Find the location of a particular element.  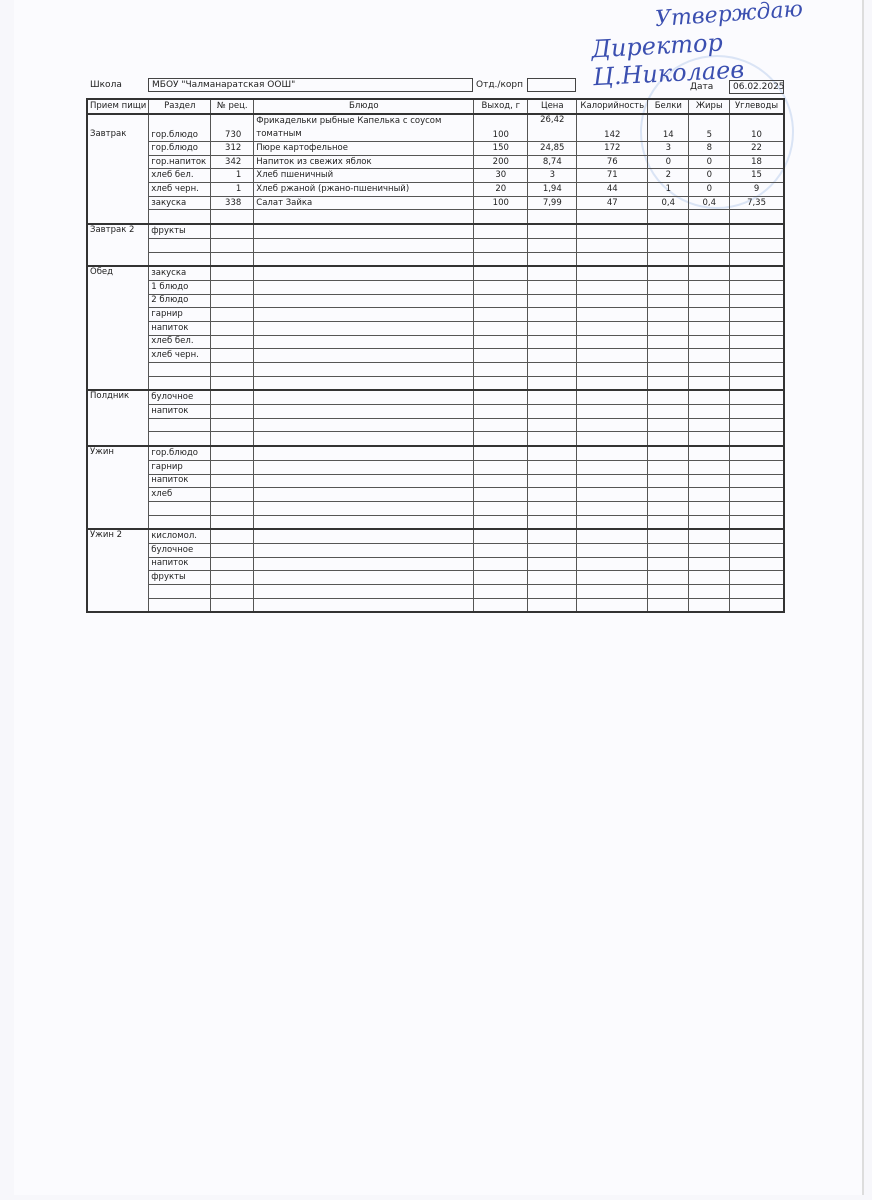

section-cell: хлеб черн. is located at coordinates (180, 189).